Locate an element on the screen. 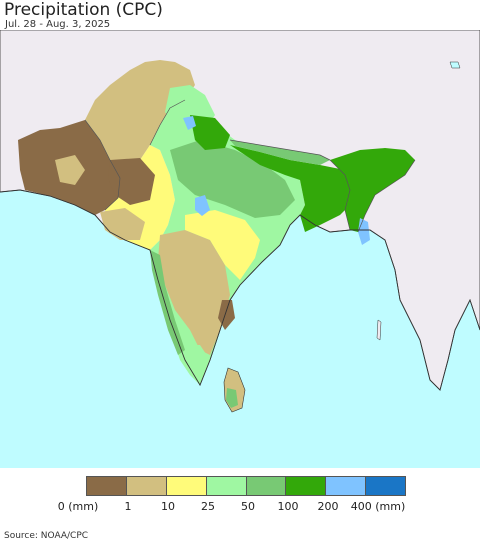 This screenshot has width=480, height=546. legend-label-0: 0 (mm) is located at coordinates (78, 506).